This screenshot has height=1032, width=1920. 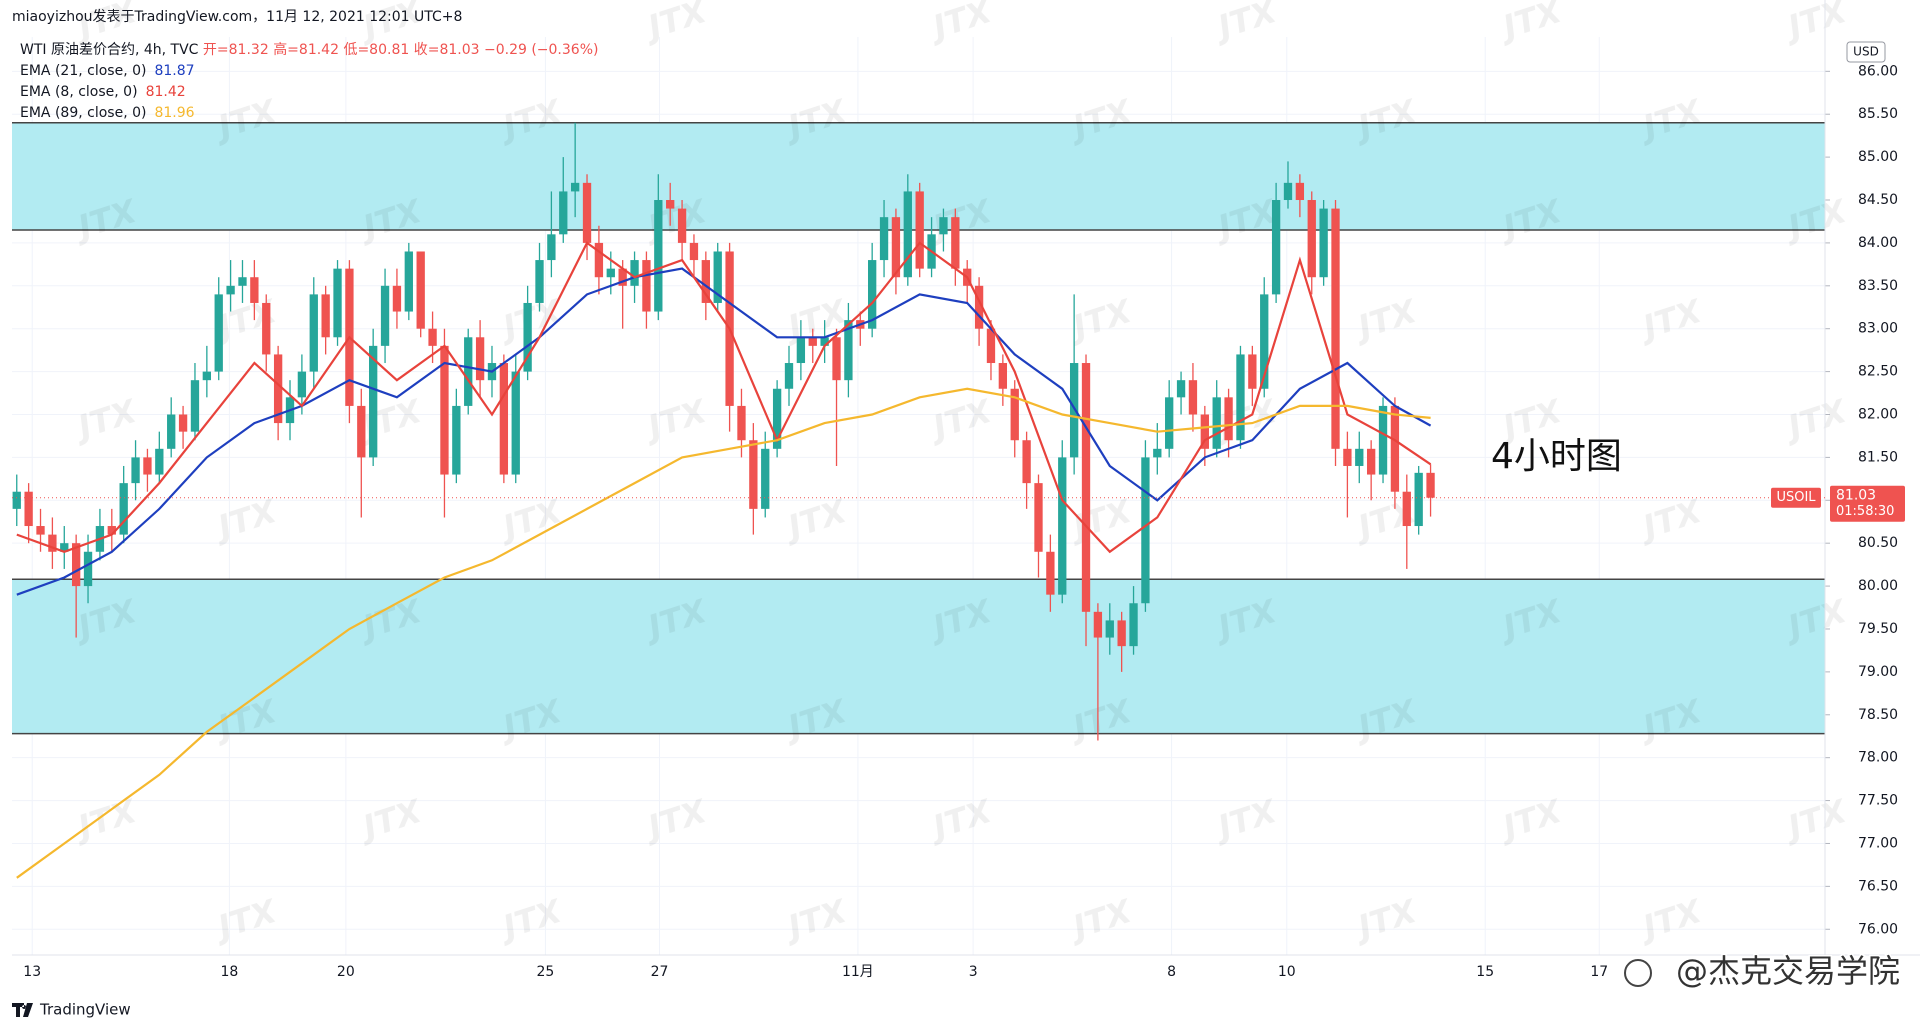 I want to click on high-value: 高=81.42, so click(x=306, y=49).